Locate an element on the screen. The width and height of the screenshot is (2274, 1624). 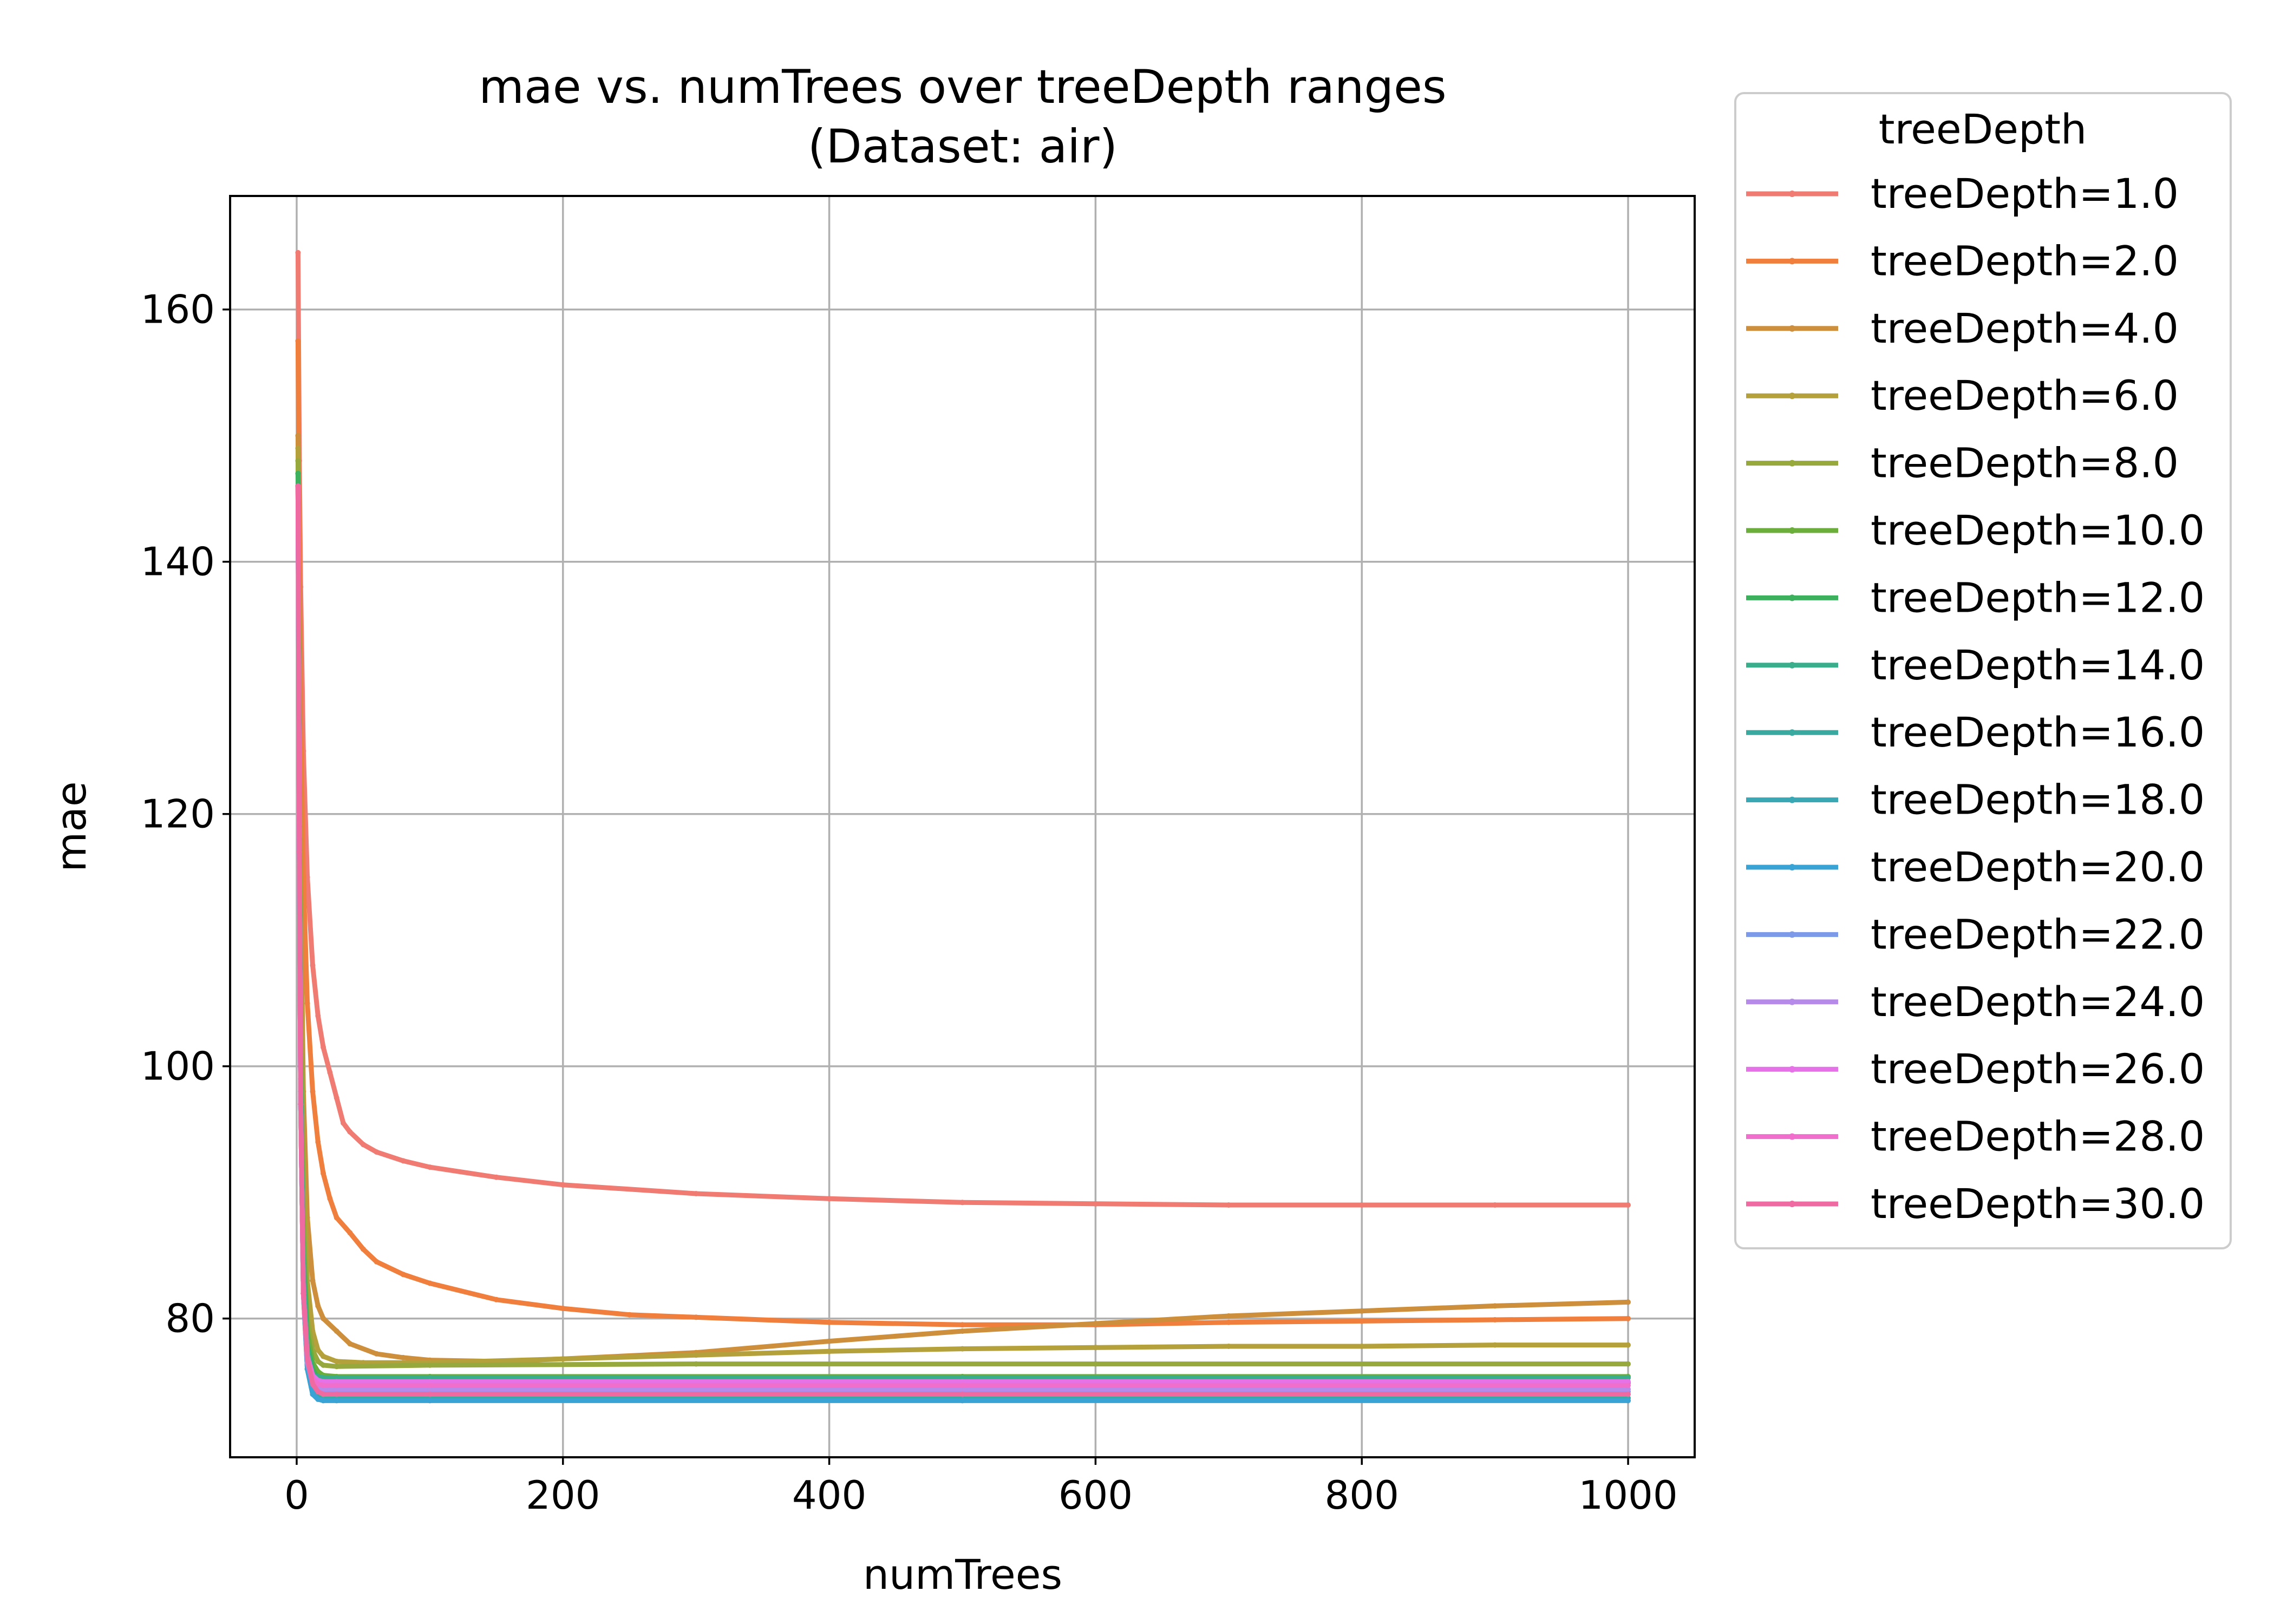
x-tick-label: 1000 is located at coordinates (1628, 1495).